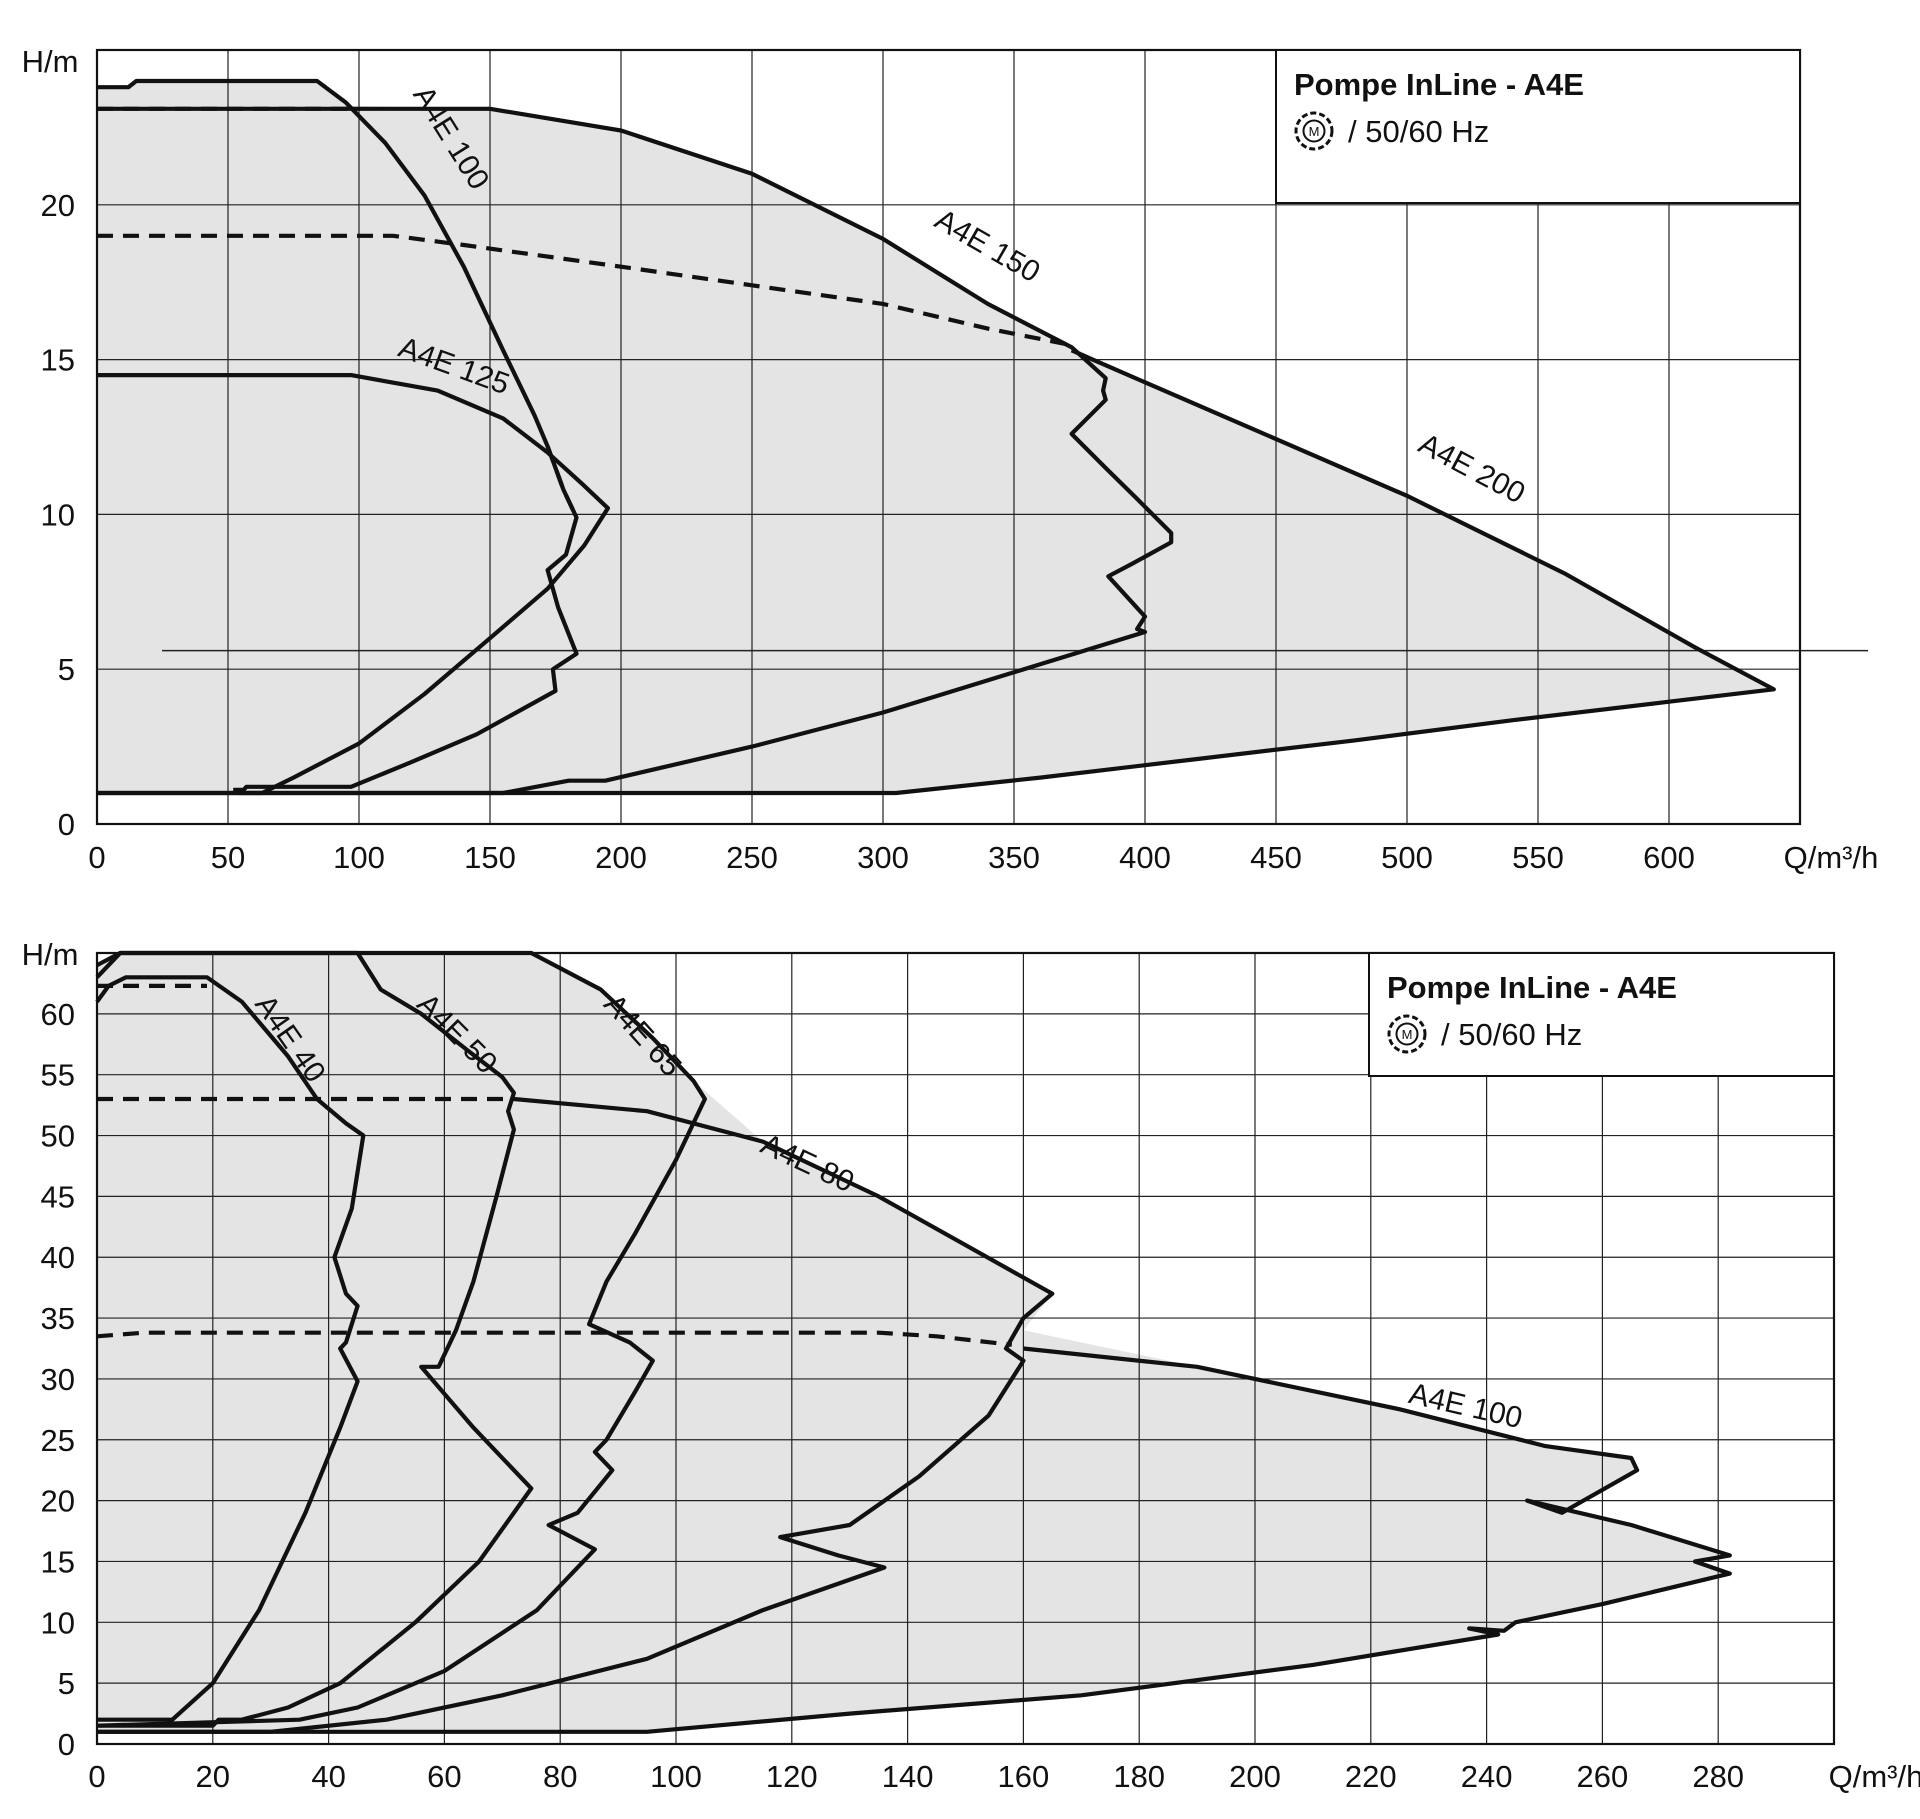 This screenshot has width=1920, height=1819. Describe the element at coordinates (1024, 1776) in the screenshot. I see `x-tick-label: 160` at that location.